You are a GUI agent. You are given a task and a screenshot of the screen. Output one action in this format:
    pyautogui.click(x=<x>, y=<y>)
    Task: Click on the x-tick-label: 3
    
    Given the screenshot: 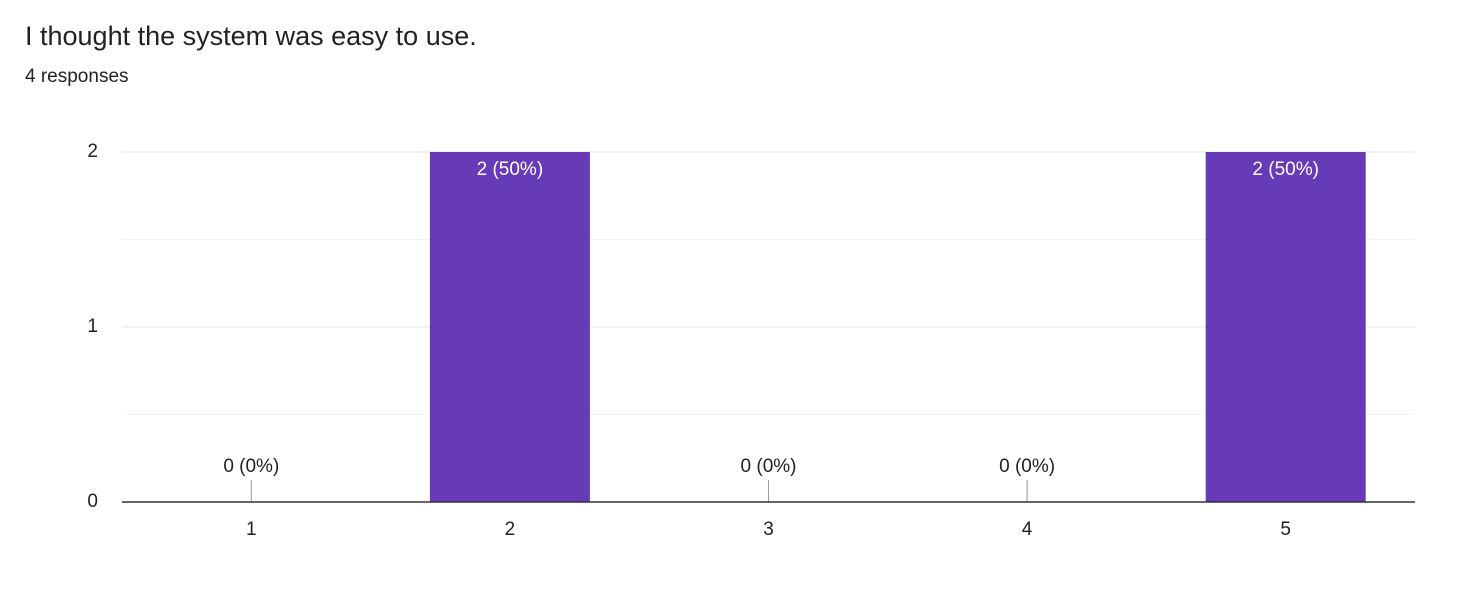 What is the action you would take?
    pyautogui.click(x=768, y=529)
    